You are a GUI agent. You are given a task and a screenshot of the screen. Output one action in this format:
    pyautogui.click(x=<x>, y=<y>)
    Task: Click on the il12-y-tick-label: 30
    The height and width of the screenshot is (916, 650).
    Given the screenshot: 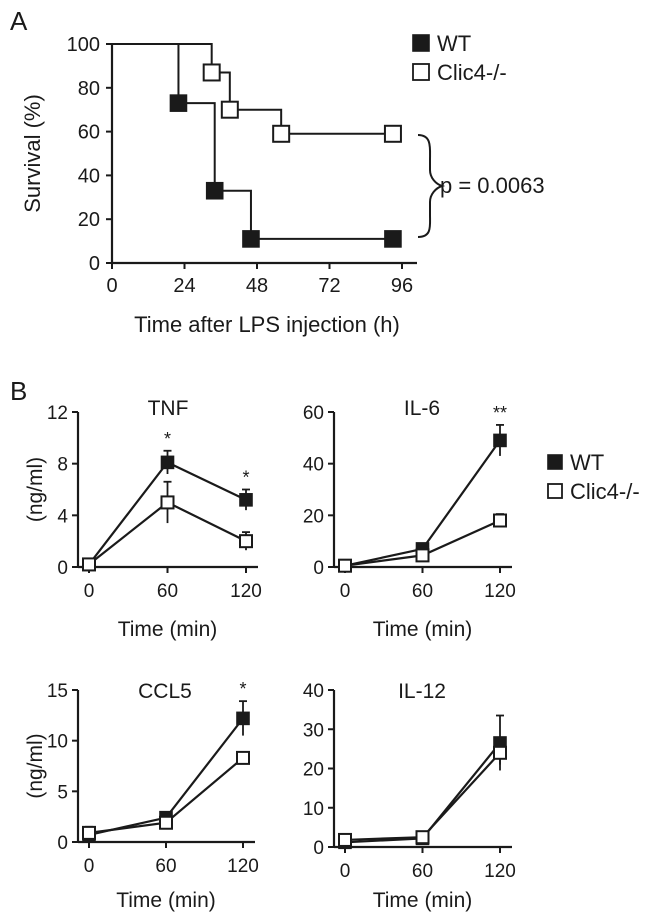 What is the action you would take?
    pyautogui.click(x=313, y=730)
    